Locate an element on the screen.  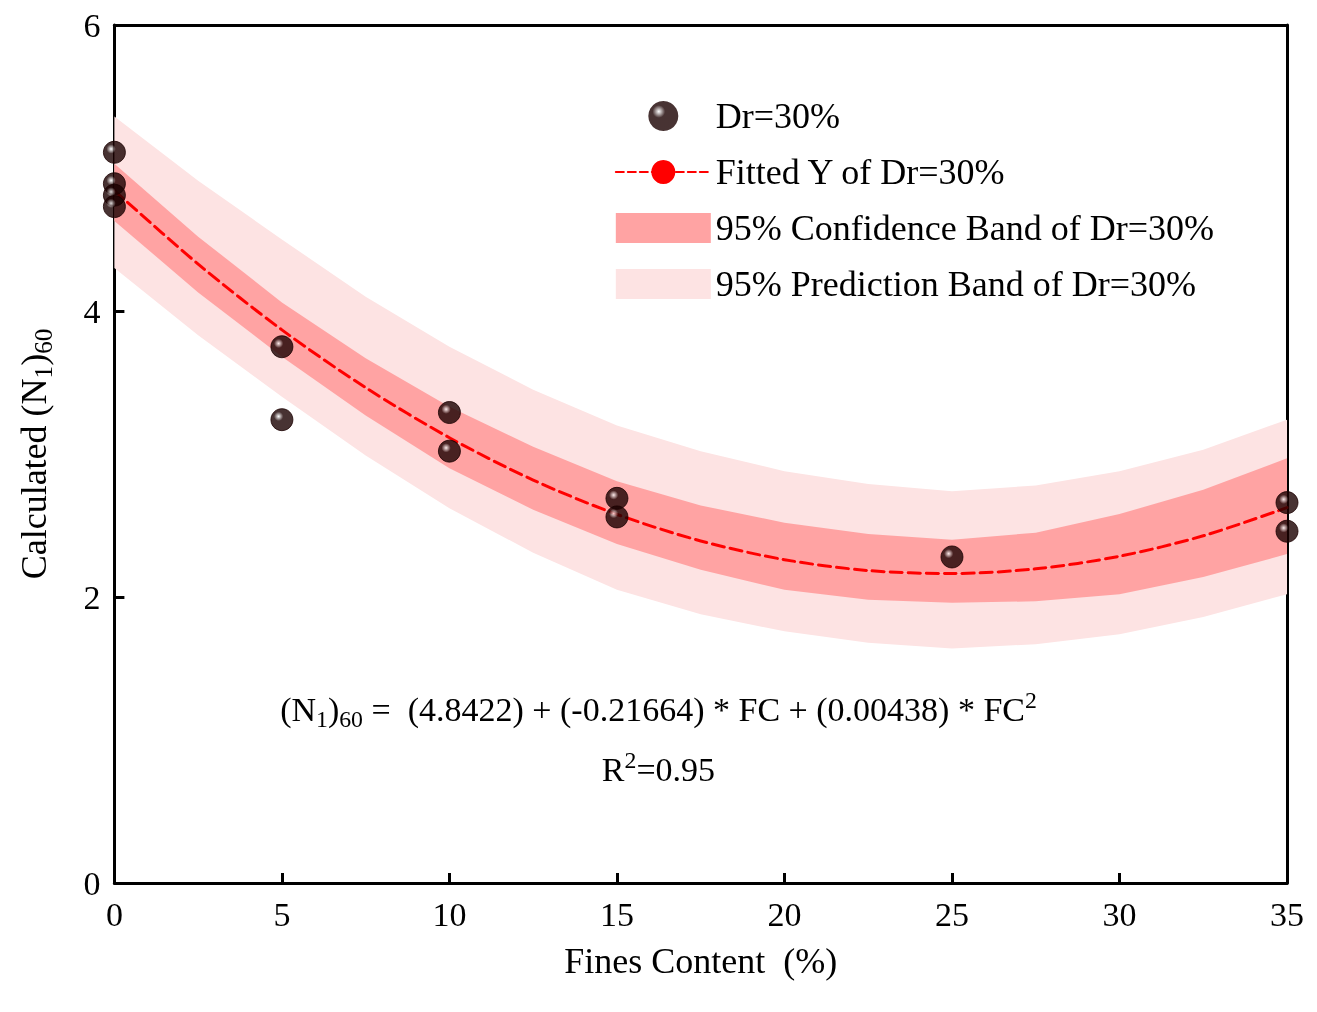
legend-label: 95% Confidence Band of Dr=30% is located at coordinates (965, 228).